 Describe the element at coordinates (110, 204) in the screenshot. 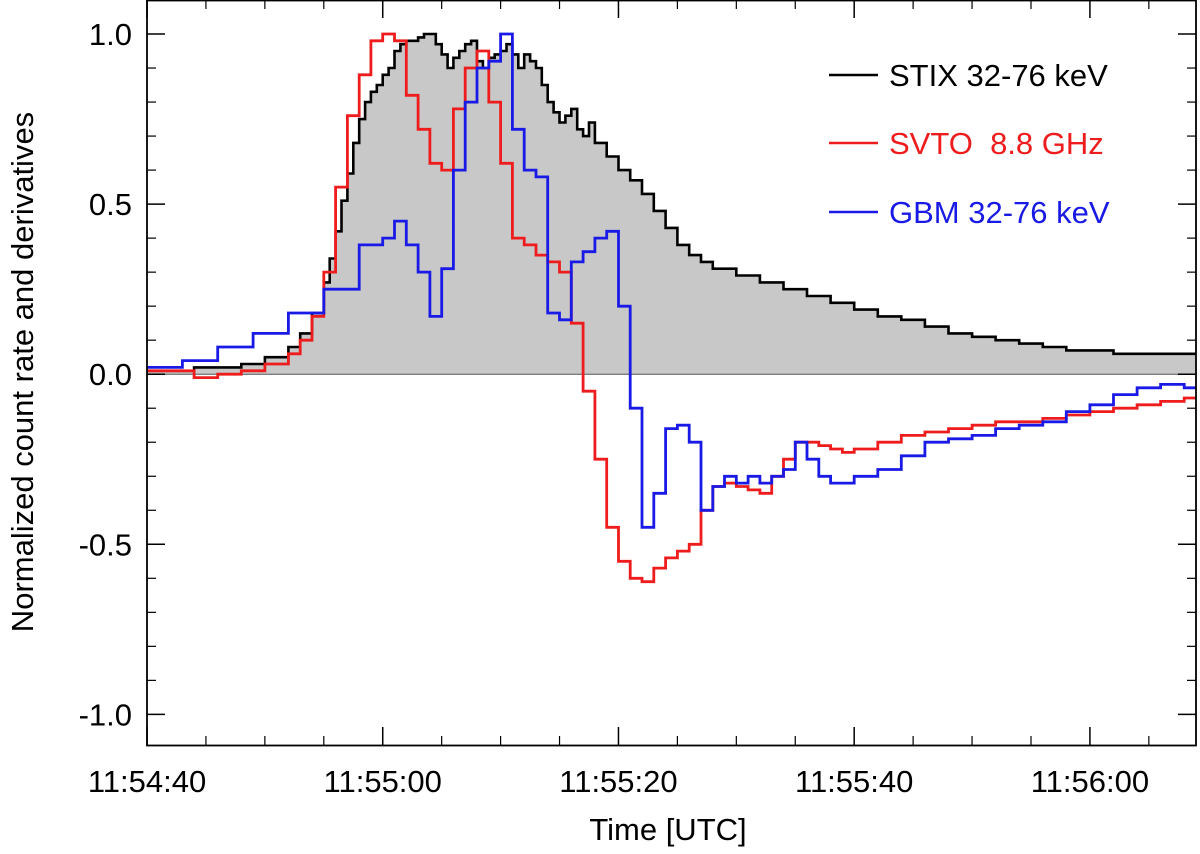

I see `y-tick-label: 0.5` at that location.